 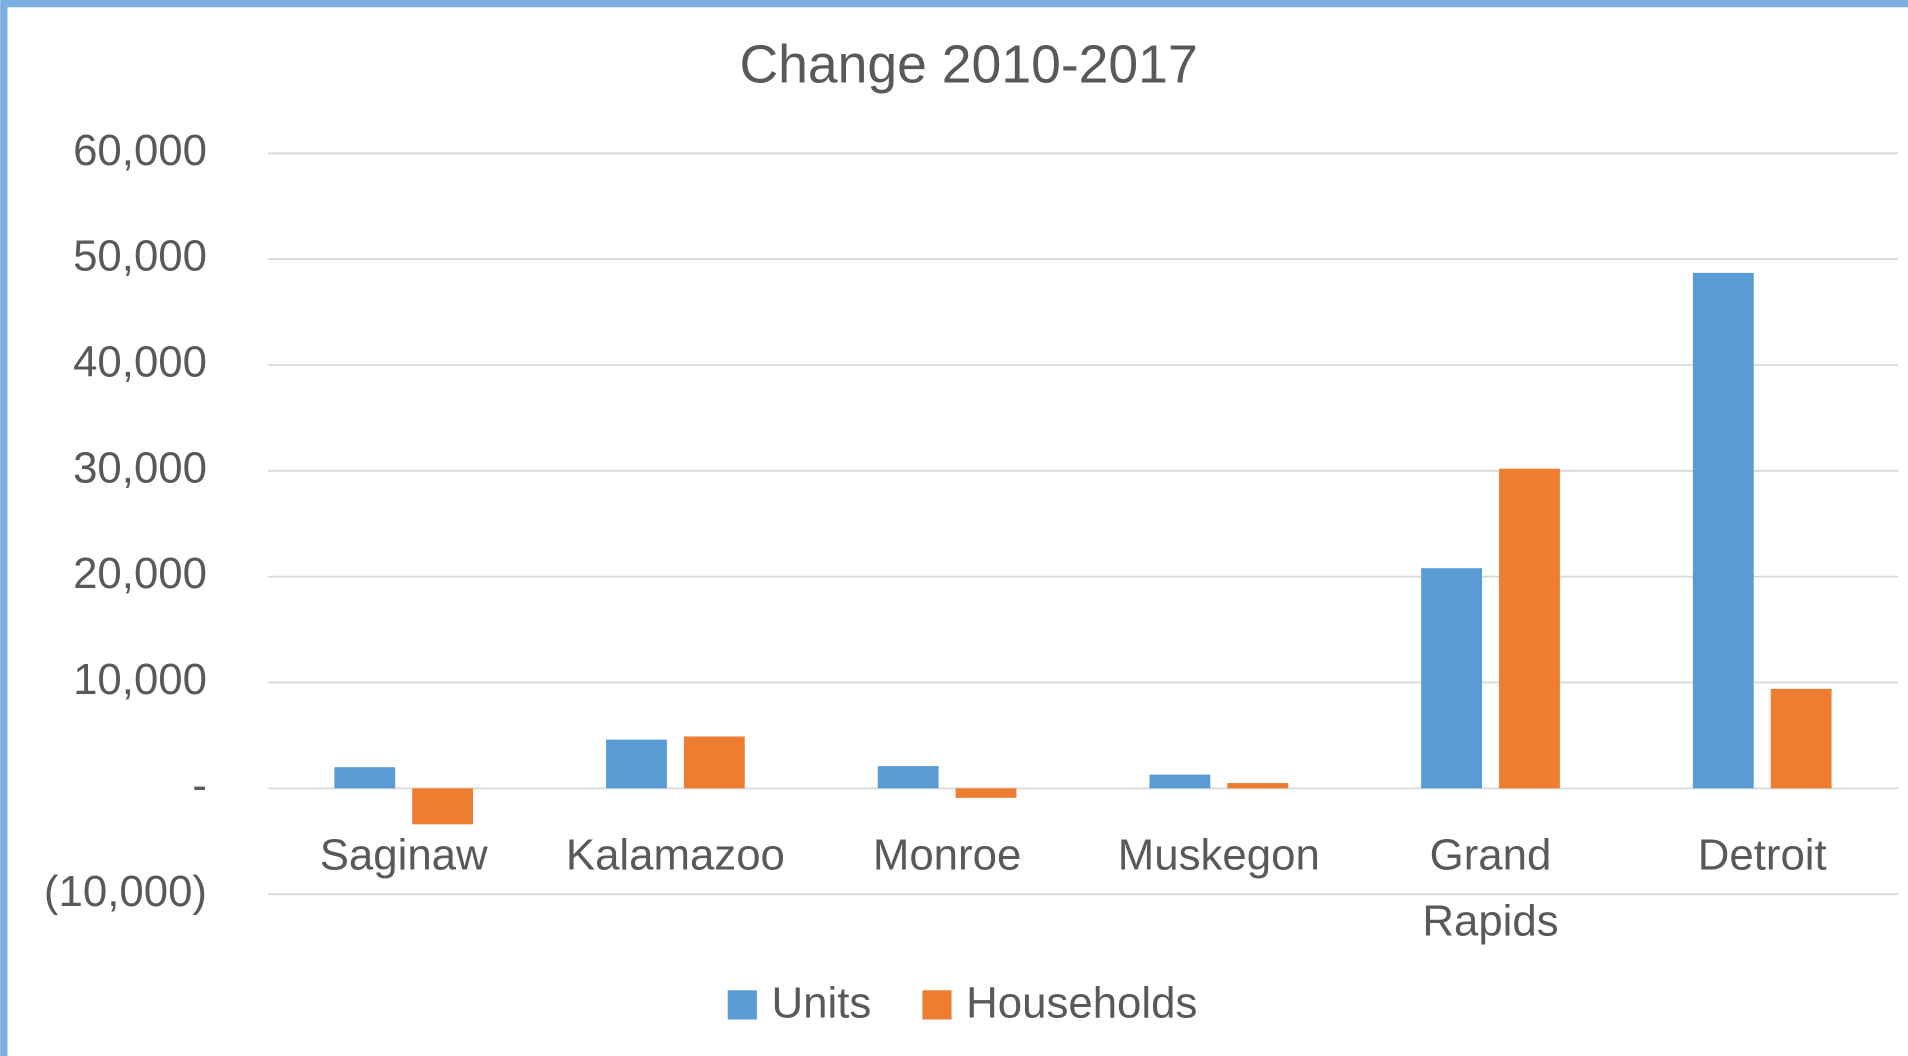 I want to click on y-tick-label: 40,000, so click(x=140, y=362).